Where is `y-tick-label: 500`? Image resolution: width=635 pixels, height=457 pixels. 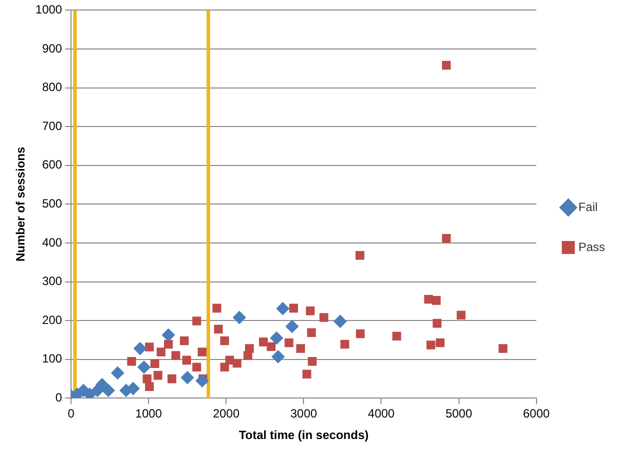 y-tick-label: 500 is located at coordinates (52, 203).